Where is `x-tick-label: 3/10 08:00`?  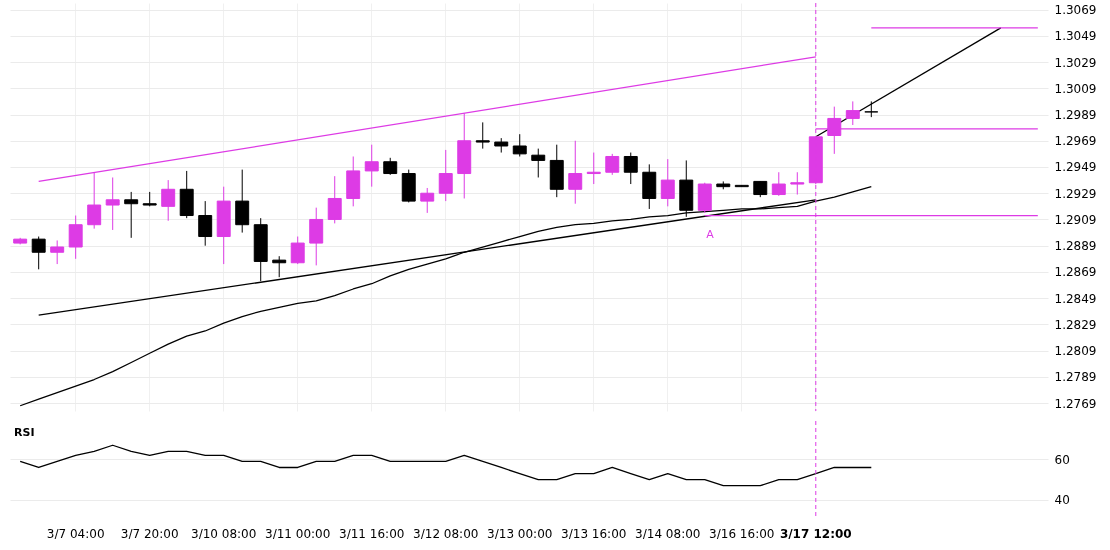 x-tick-label: 3/10 08:00 is located at coordinates (224, 533).